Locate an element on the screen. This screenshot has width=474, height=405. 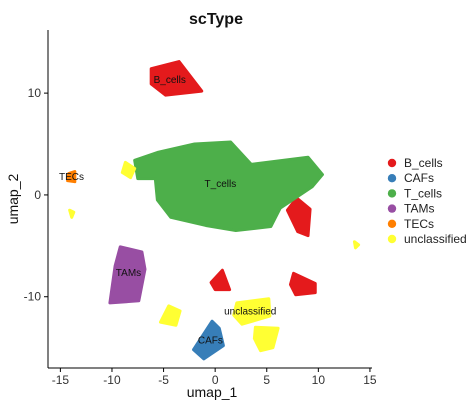
x-tick-label: 10 is located at coordinates (319, 380).